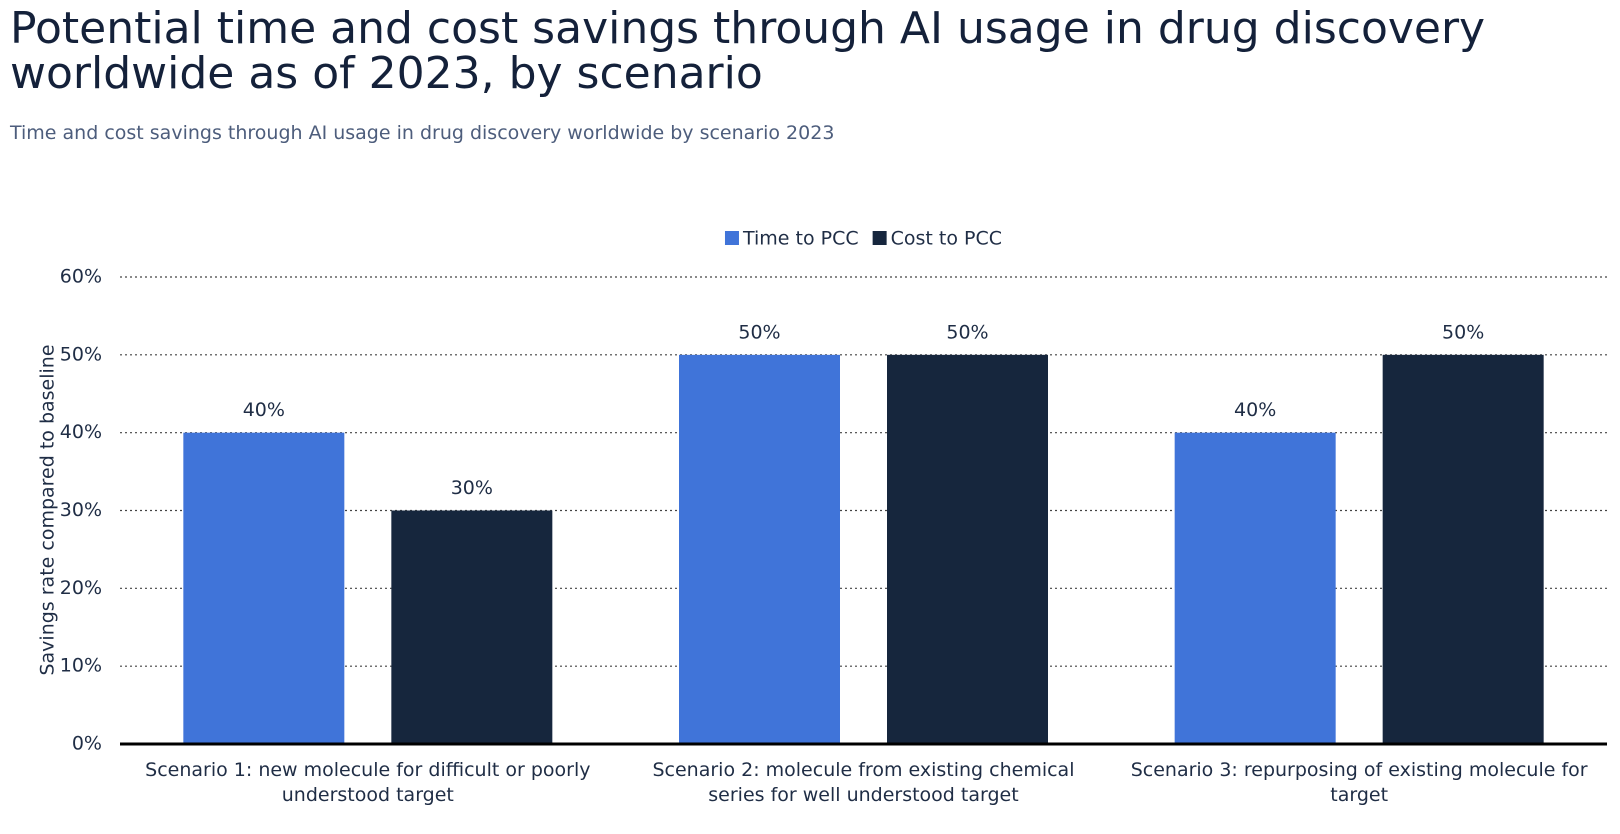  Describe the element at coordinates (81, 588) in the screenshot. I see `y-tick-label: 20%` at that location.